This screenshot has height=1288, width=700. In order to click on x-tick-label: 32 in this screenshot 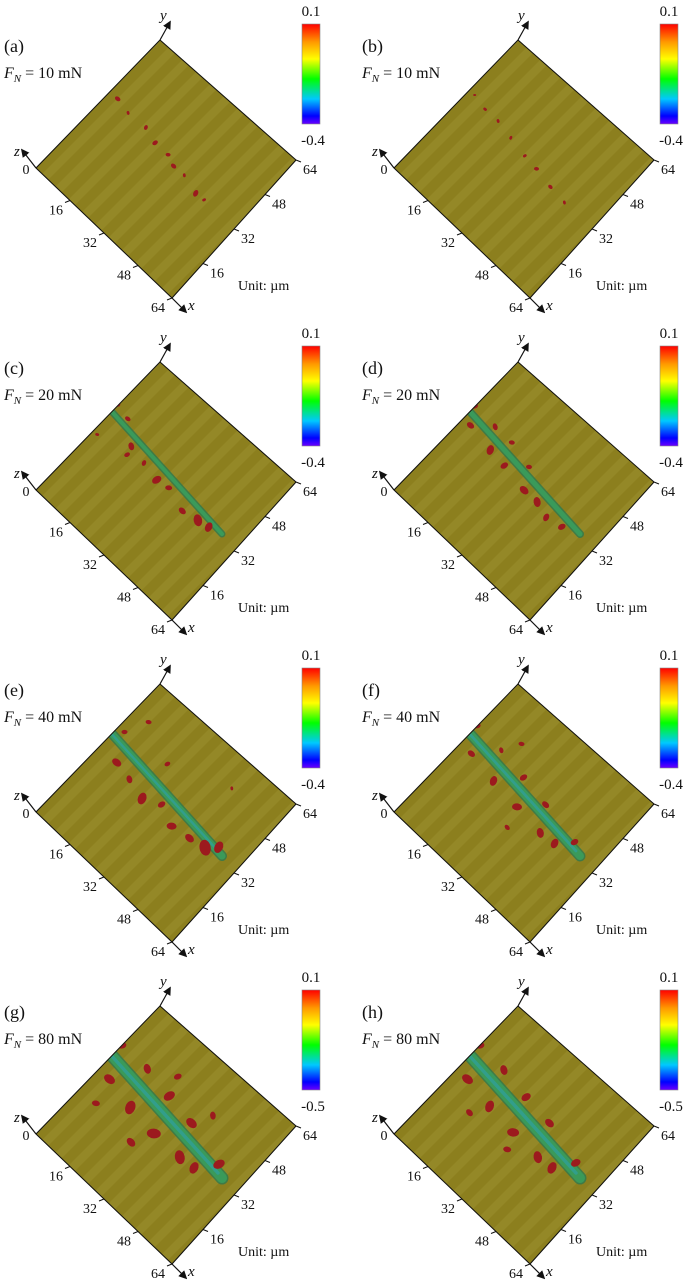, I will do `click(90, 565)`.